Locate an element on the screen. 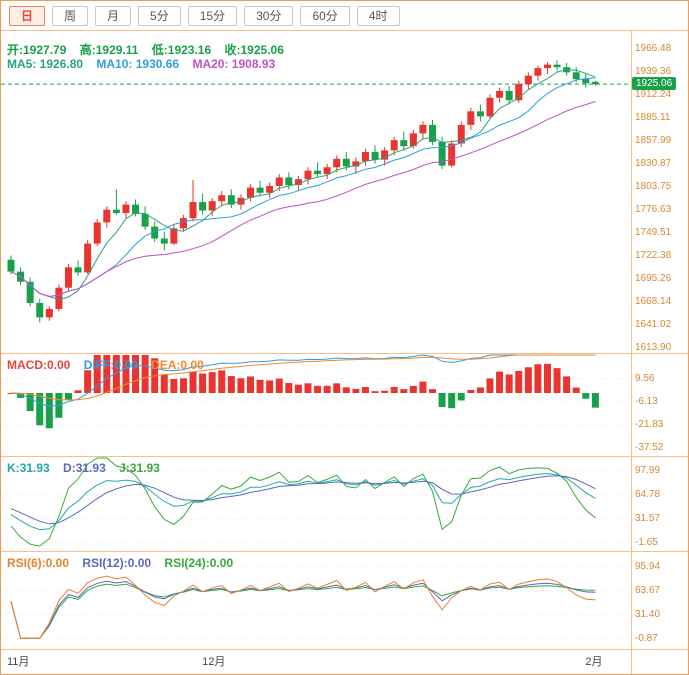 The image size is (689, 675). y-axis-label: 1668.14 is located at coordinates (653, 301).